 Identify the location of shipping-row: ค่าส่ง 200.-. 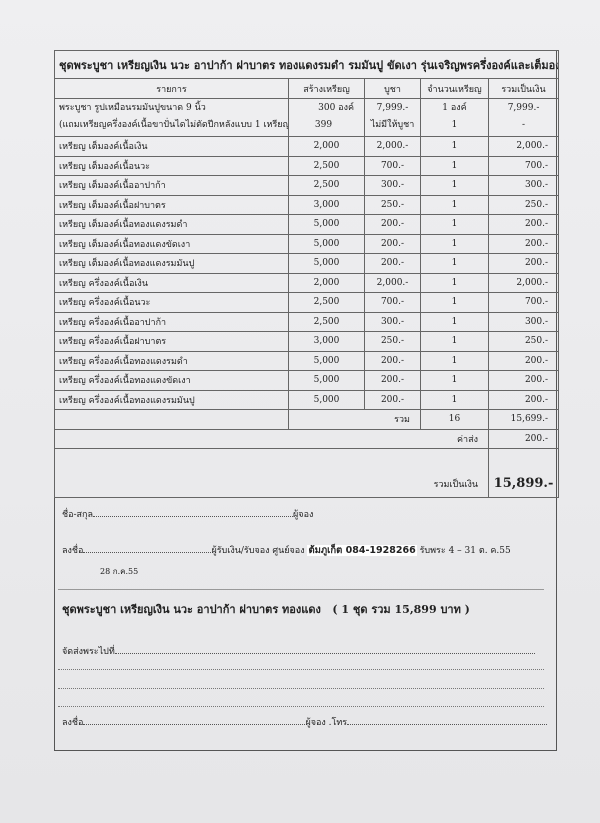
(307, 438).